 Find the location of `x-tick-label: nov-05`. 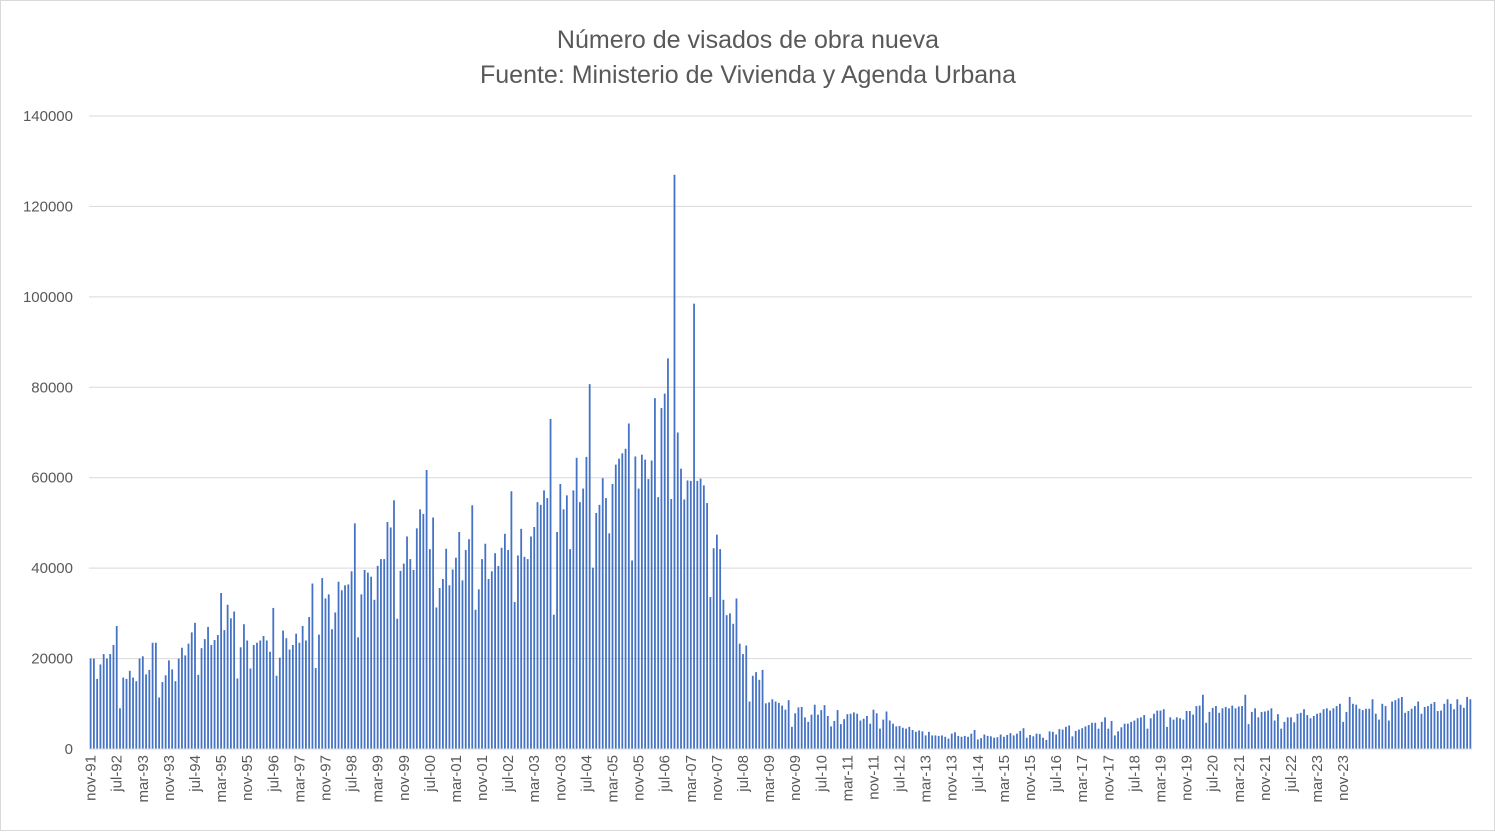

x-tick-label: nov-05 is located at coordinates (639, 778).